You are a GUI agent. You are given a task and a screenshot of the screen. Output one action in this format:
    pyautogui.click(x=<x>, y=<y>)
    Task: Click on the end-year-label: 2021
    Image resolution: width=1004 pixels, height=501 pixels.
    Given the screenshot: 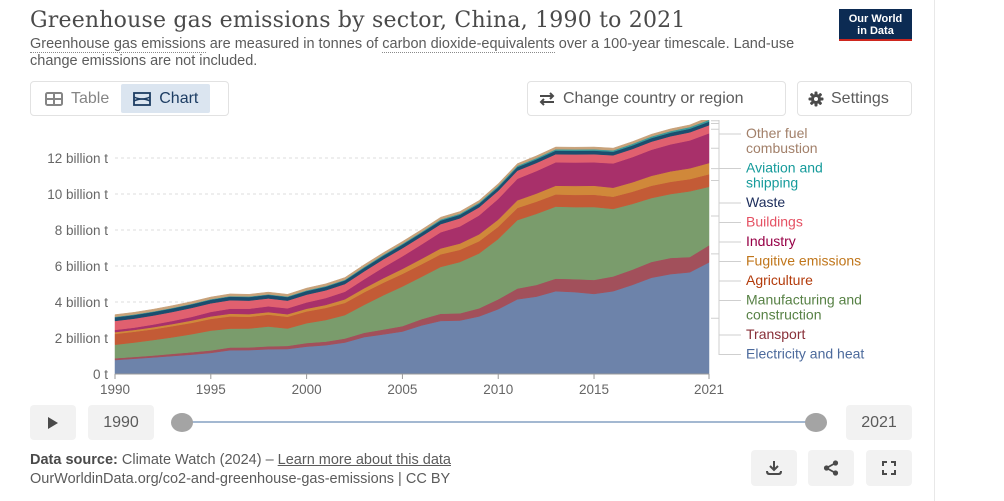 What is the action you would take?
    pyautogui.click(x=879, y=422)
    